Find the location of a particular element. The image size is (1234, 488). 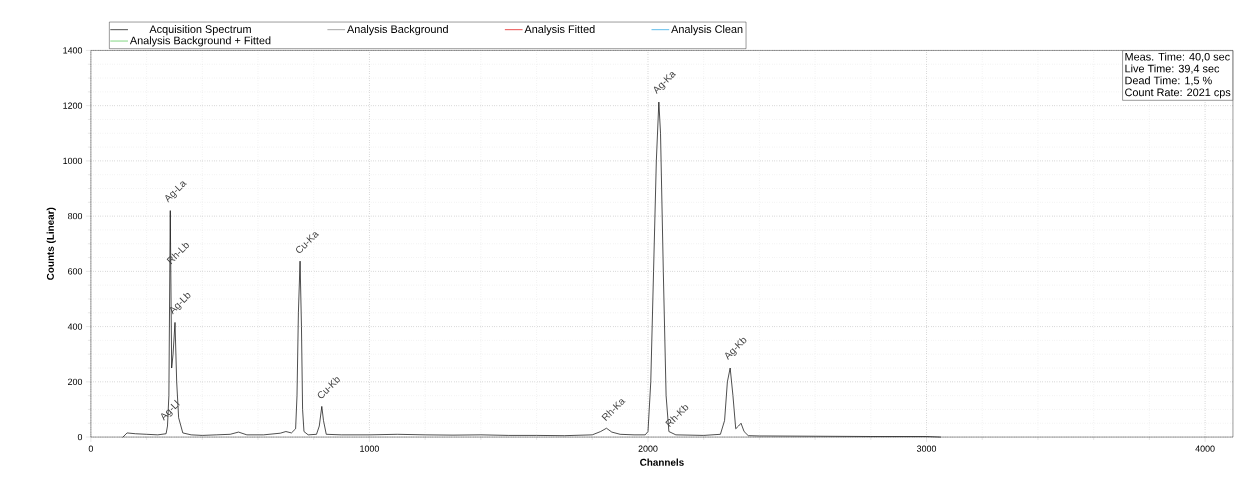

legend-label: Analysis Clean is located at coordinates (707, 29).